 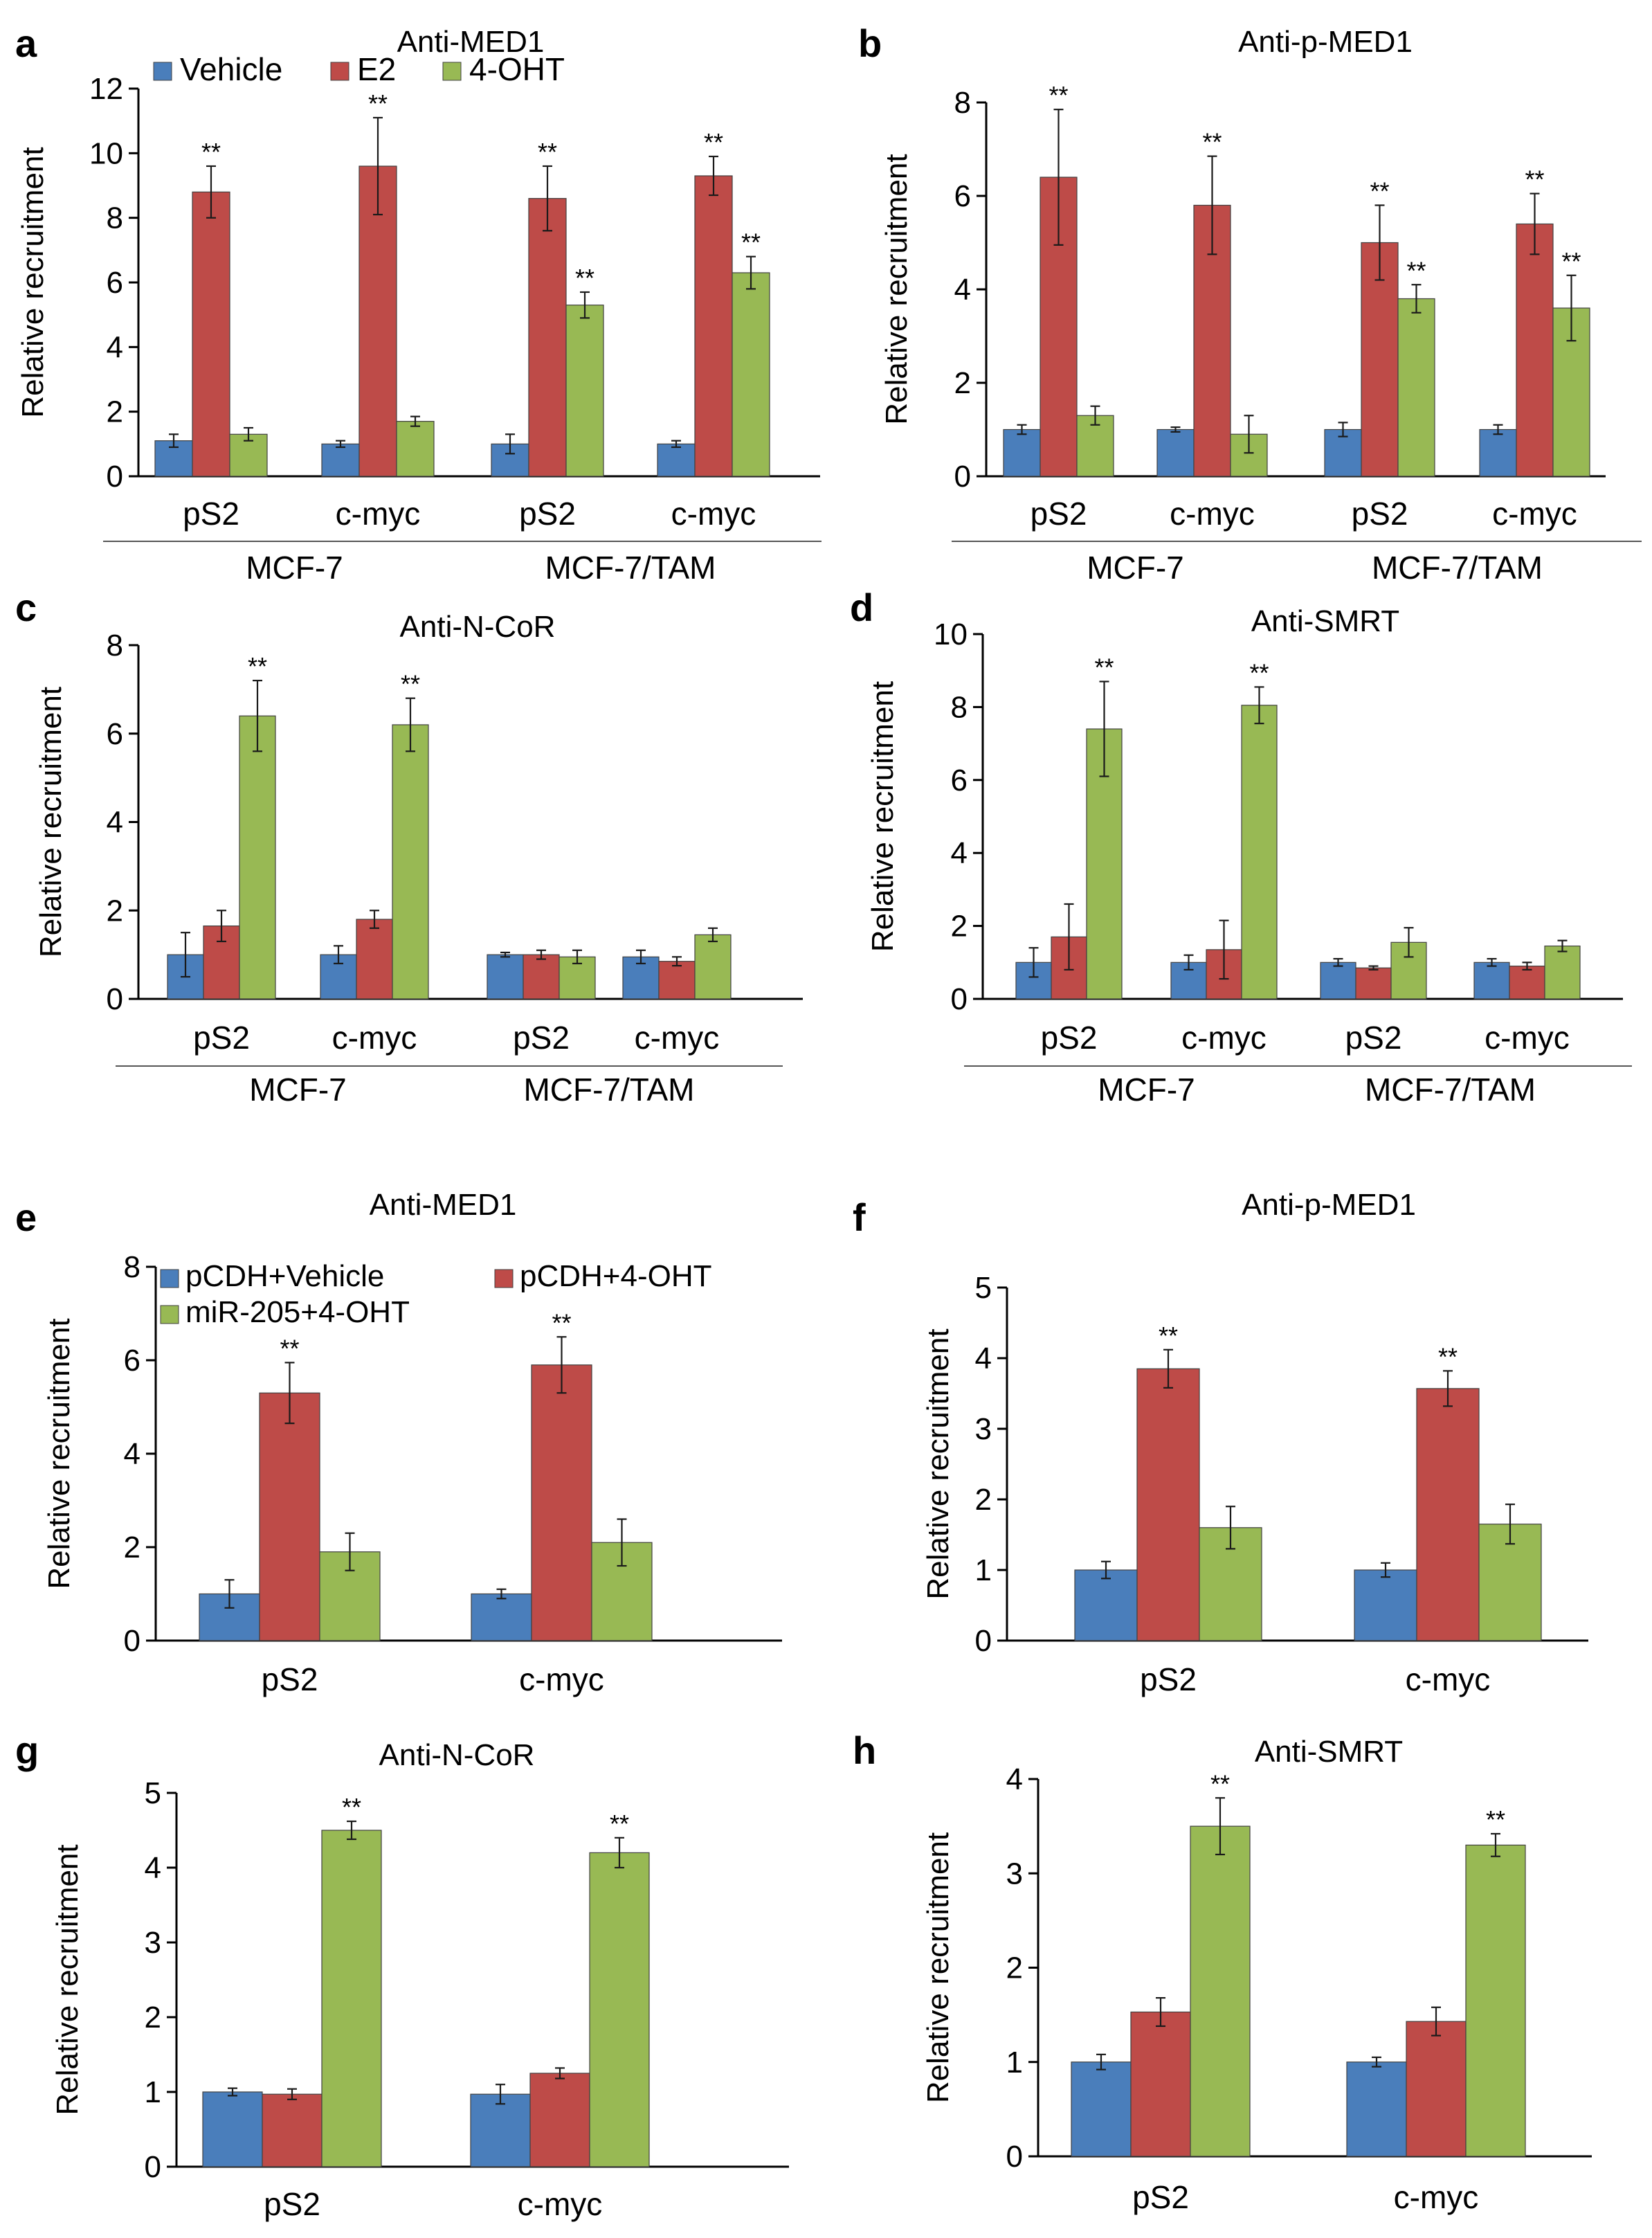 What do you see at coordinates (983, 1288) in the screenshot?
I see `y-tick-label: 5` at bounding box center [983, 1288].